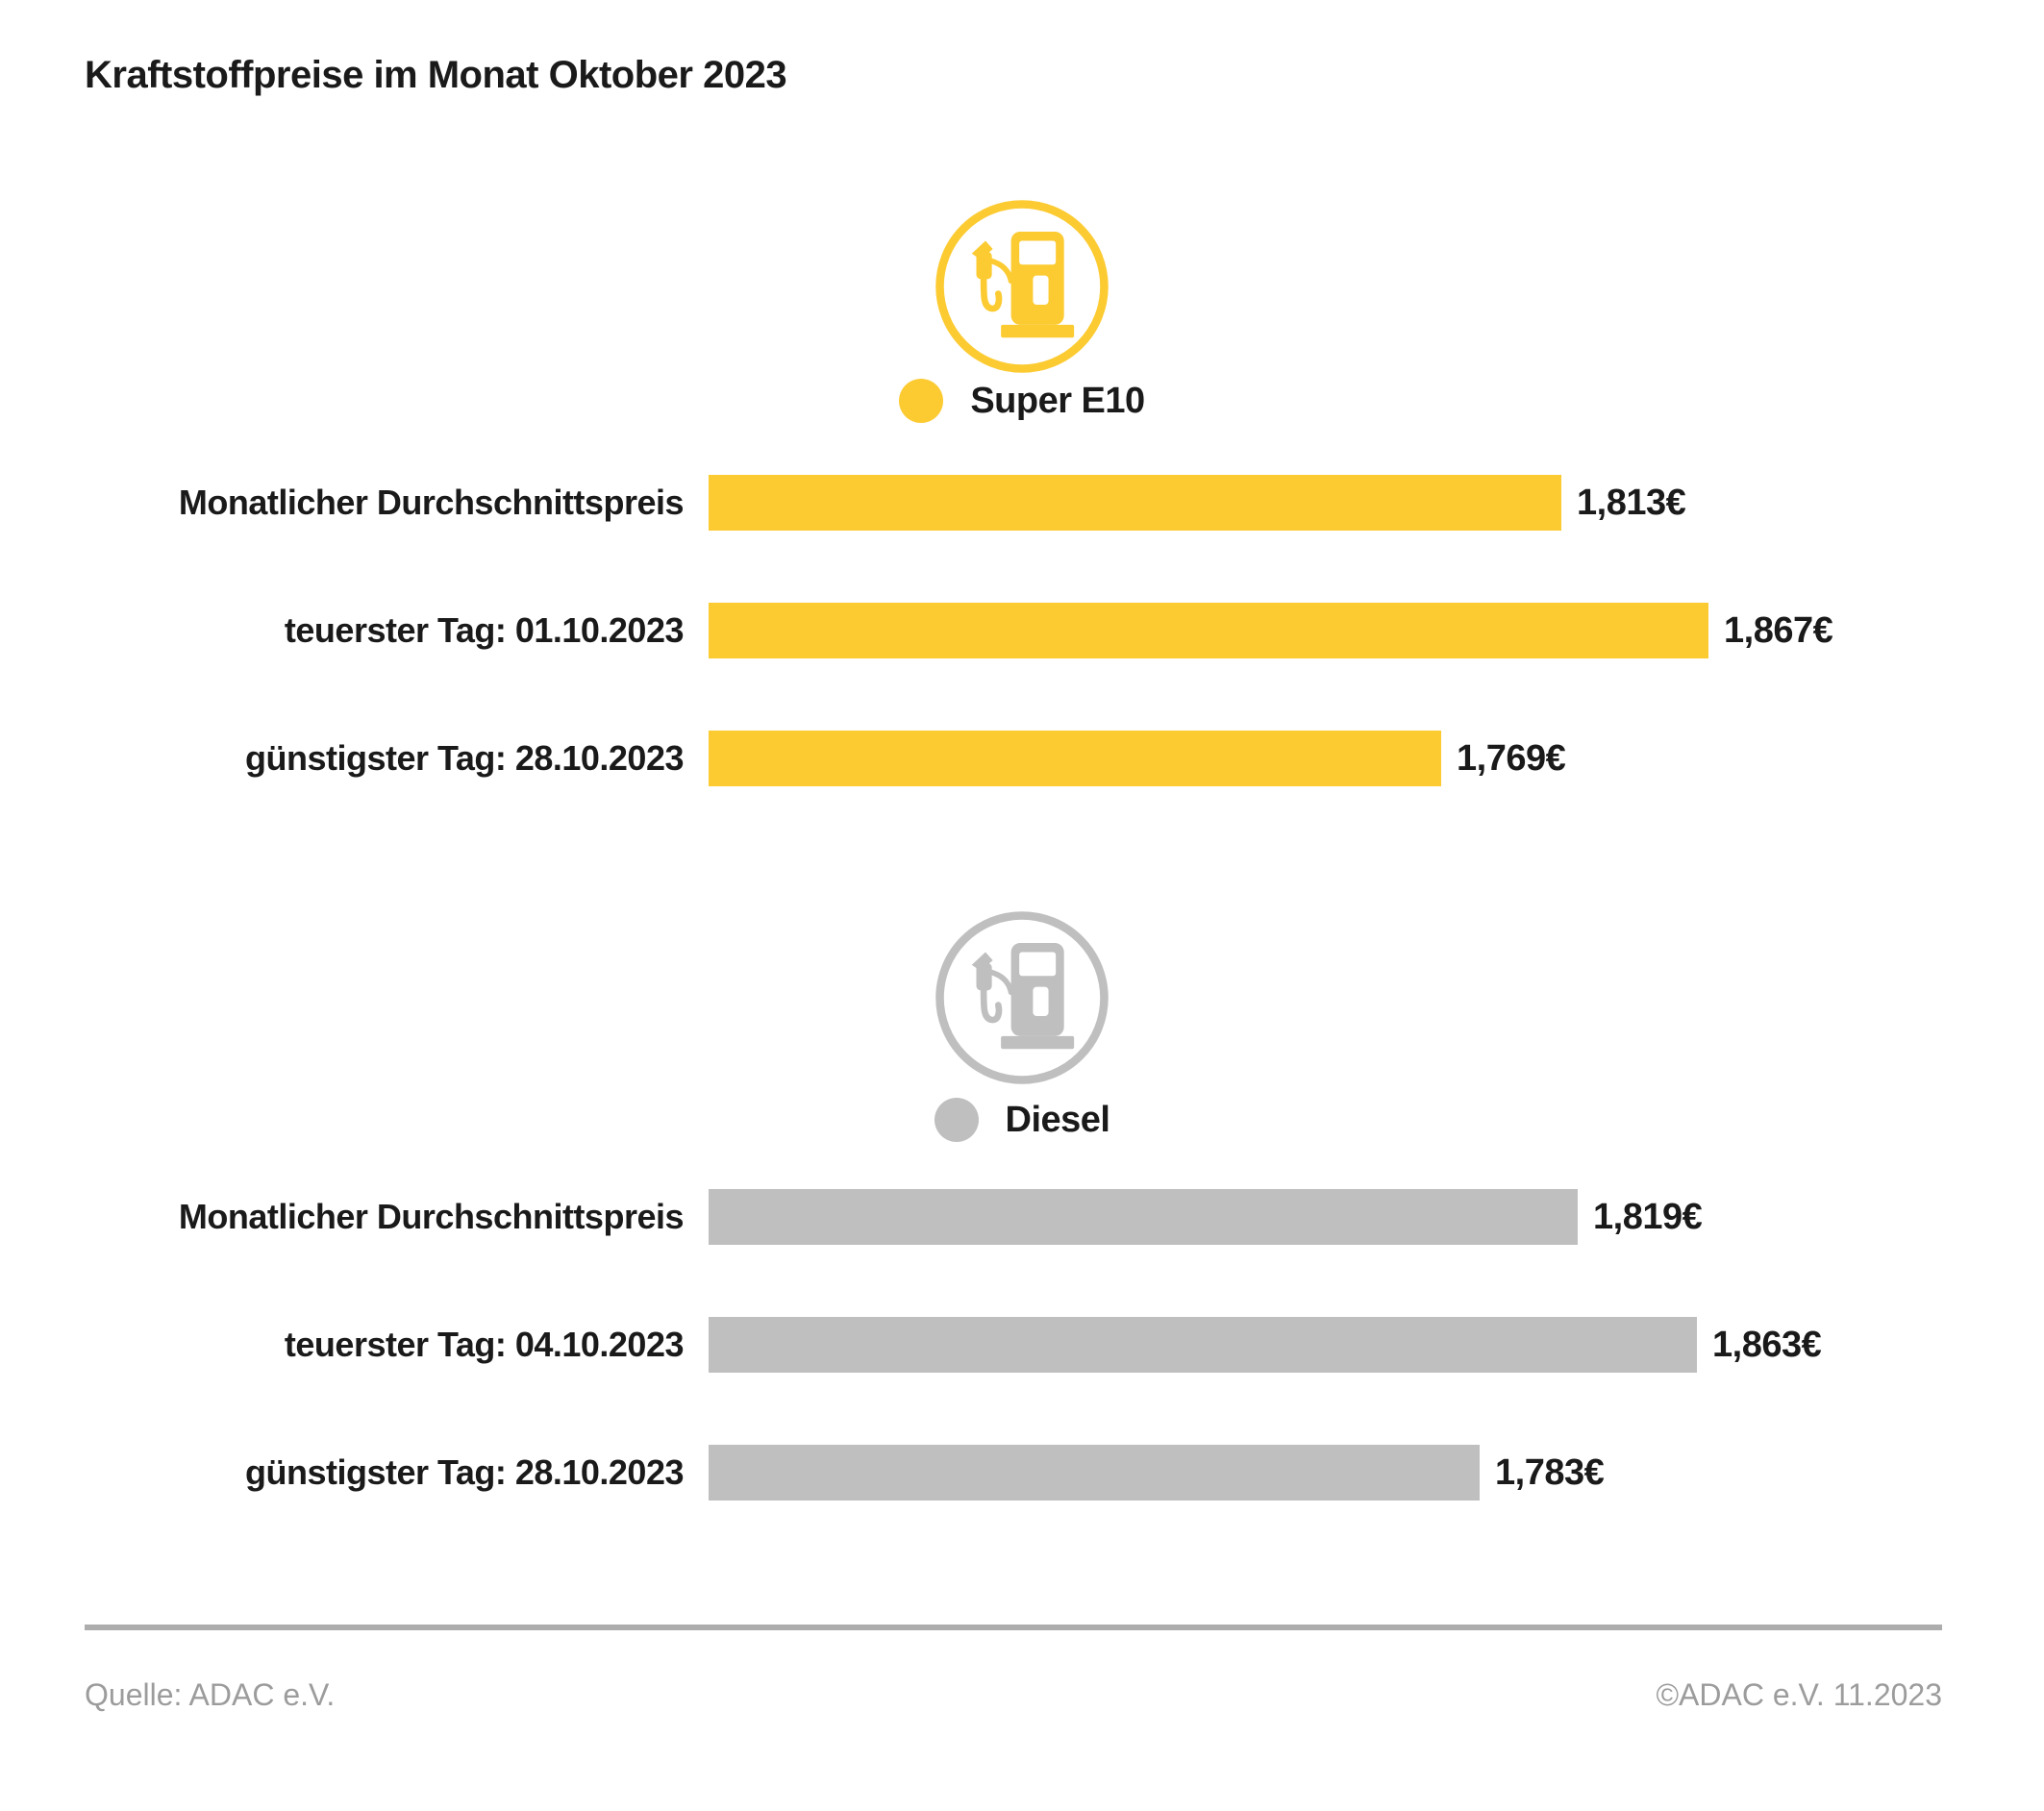 The image size is (2044, 1811). What do you see at coordinates (921, 401) in the screenshot?
I see `legend-dot-super-e10` at bounding box center [921, 401].